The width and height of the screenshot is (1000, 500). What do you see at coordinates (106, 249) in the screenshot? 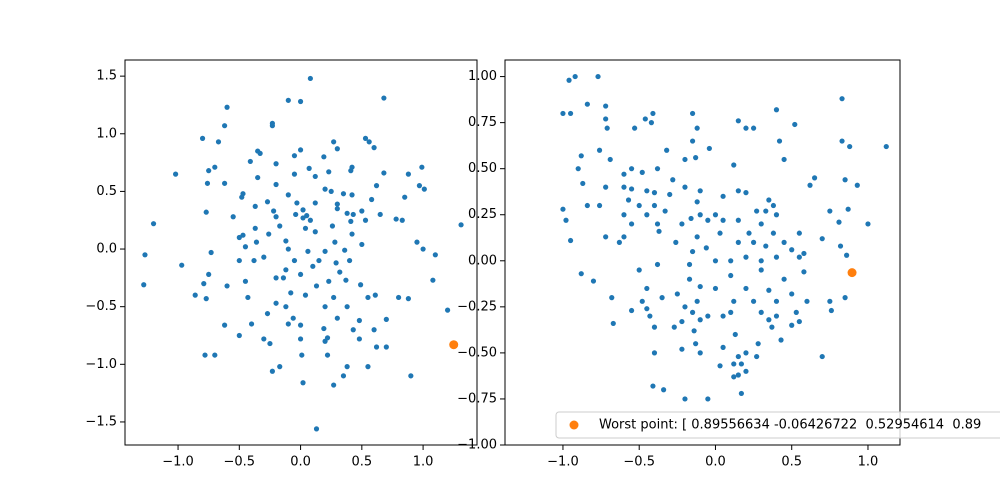
I see `y-tick-label: 0.0` at bounding box center [106, 249].